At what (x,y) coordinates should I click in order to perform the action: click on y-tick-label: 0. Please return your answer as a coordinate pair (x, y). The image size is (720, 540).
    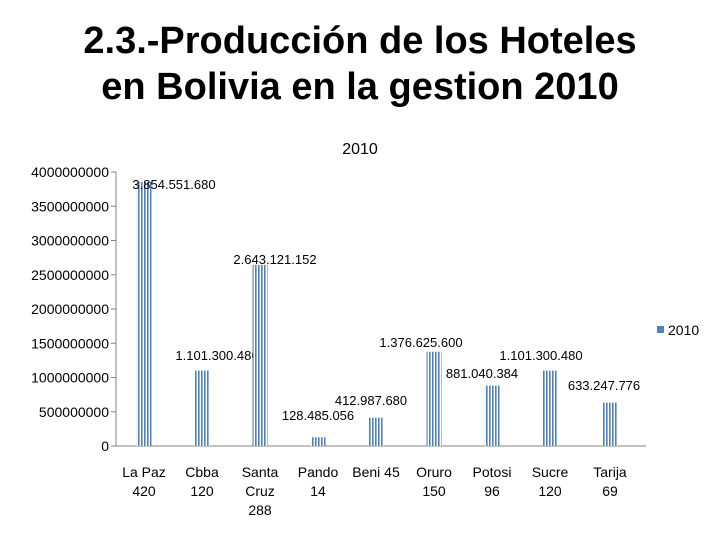
    Looking at the image, I should click on (105, 446).